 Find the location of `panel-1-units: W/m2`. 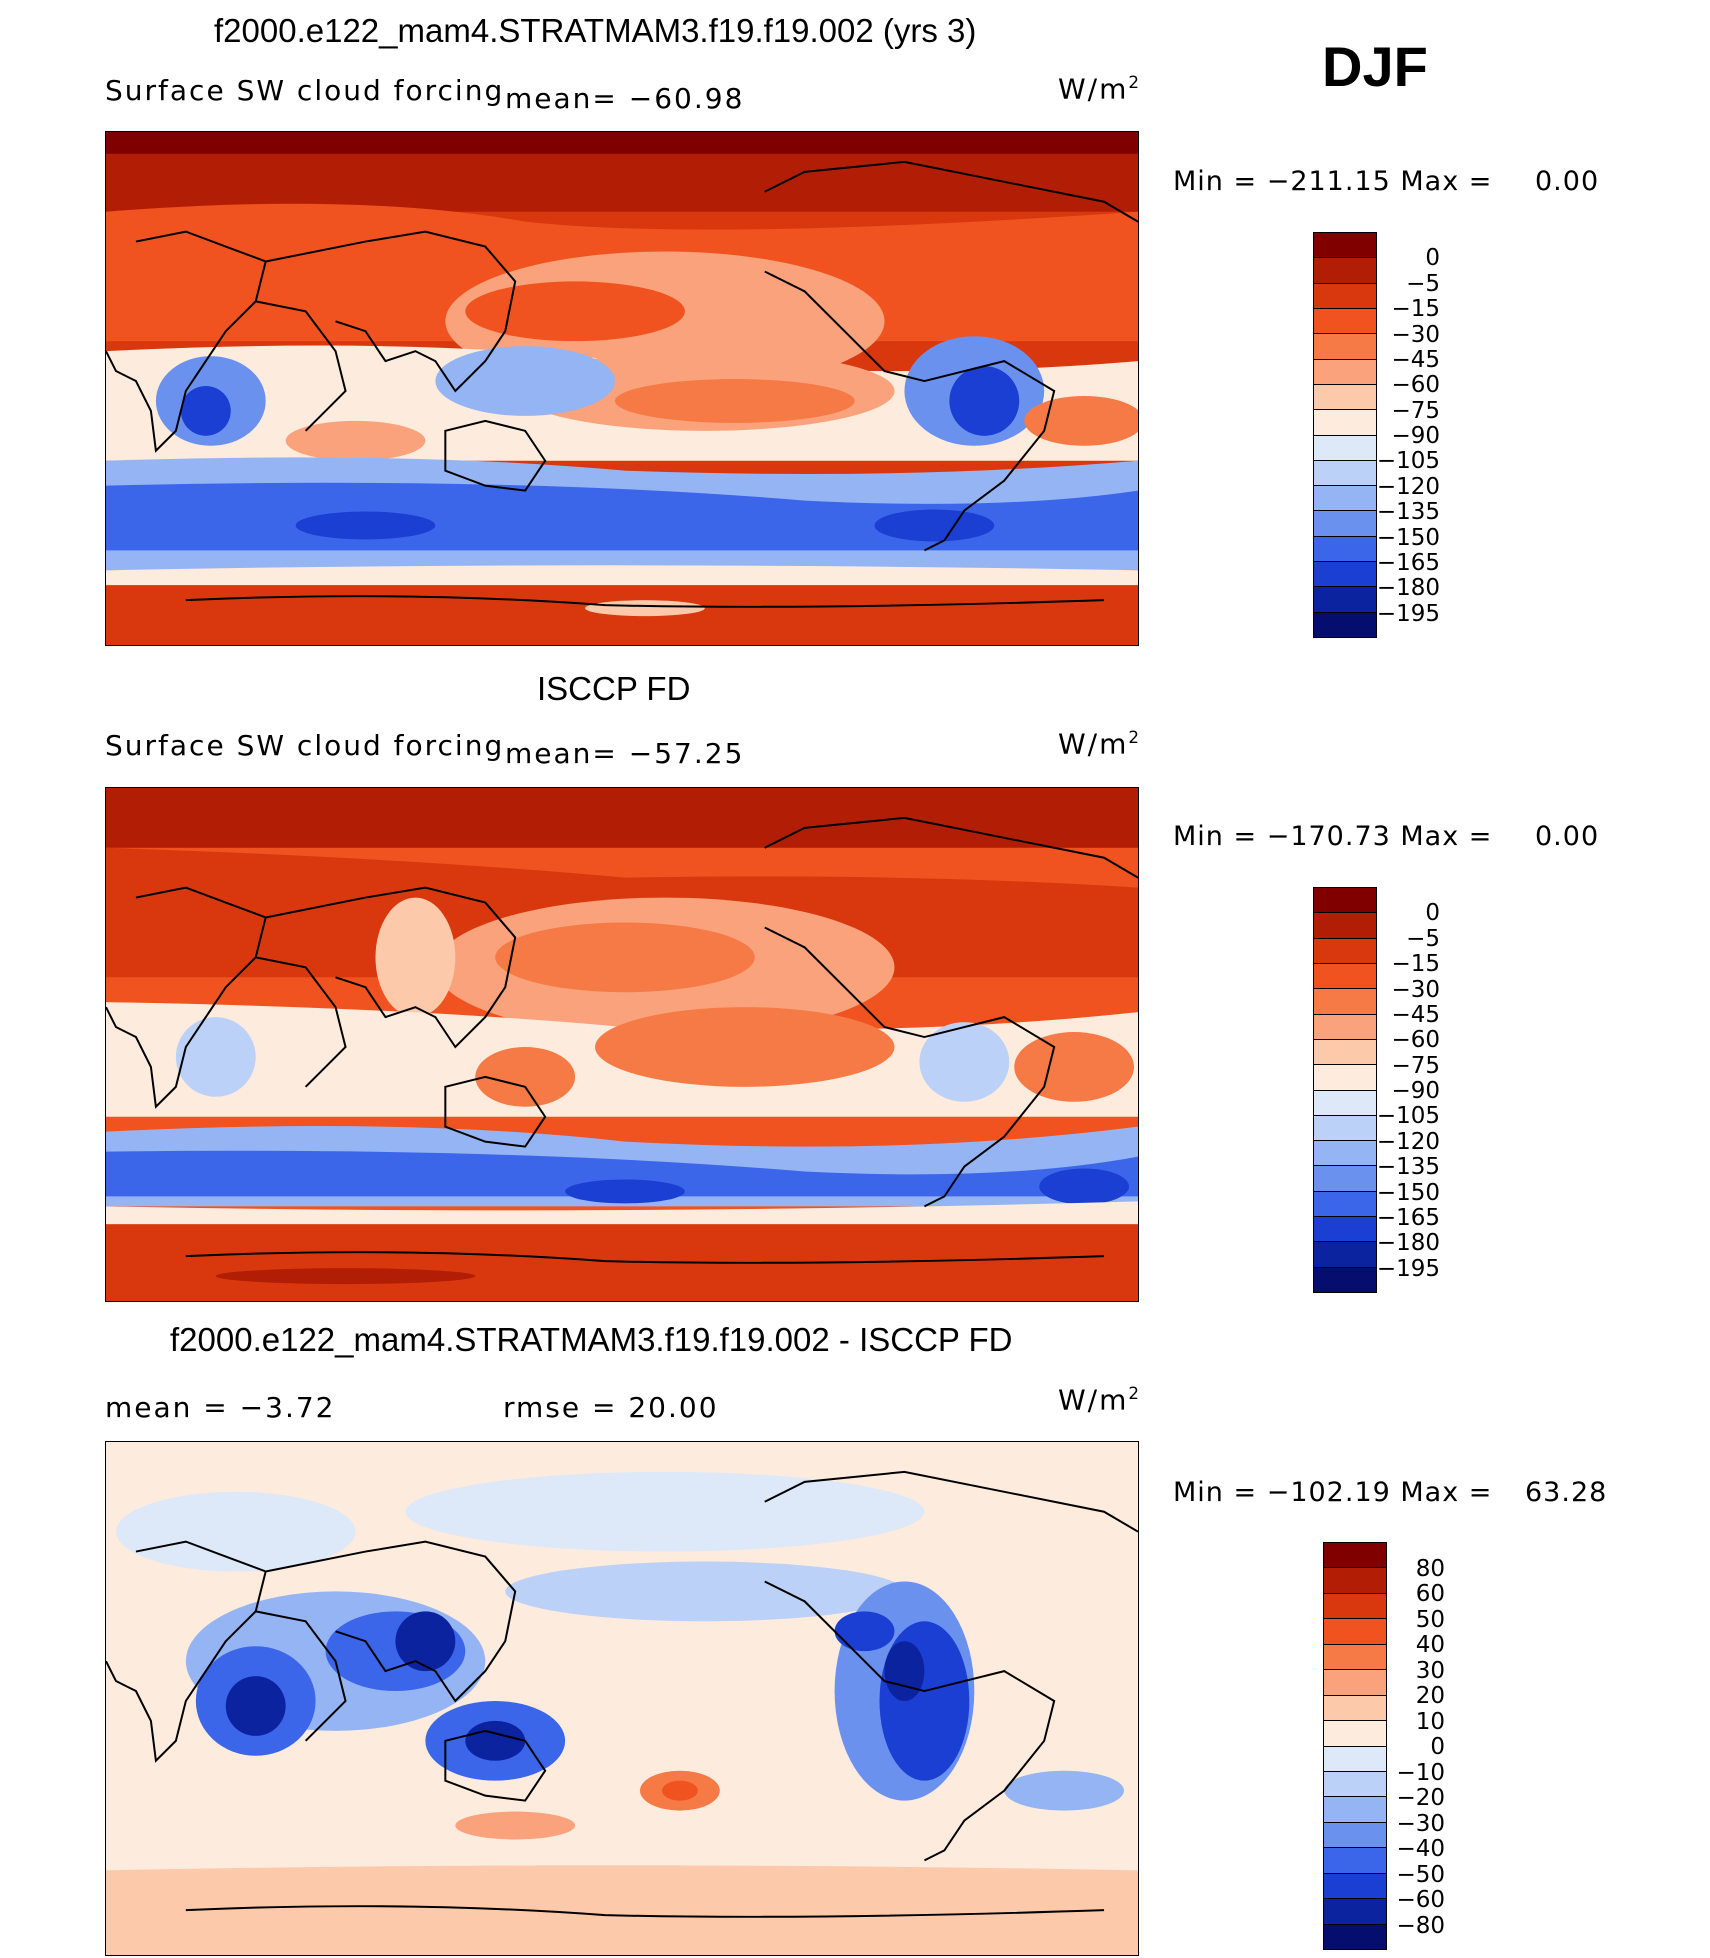

panel-1-units: W/m2 is located at coordinates (1100, 89).